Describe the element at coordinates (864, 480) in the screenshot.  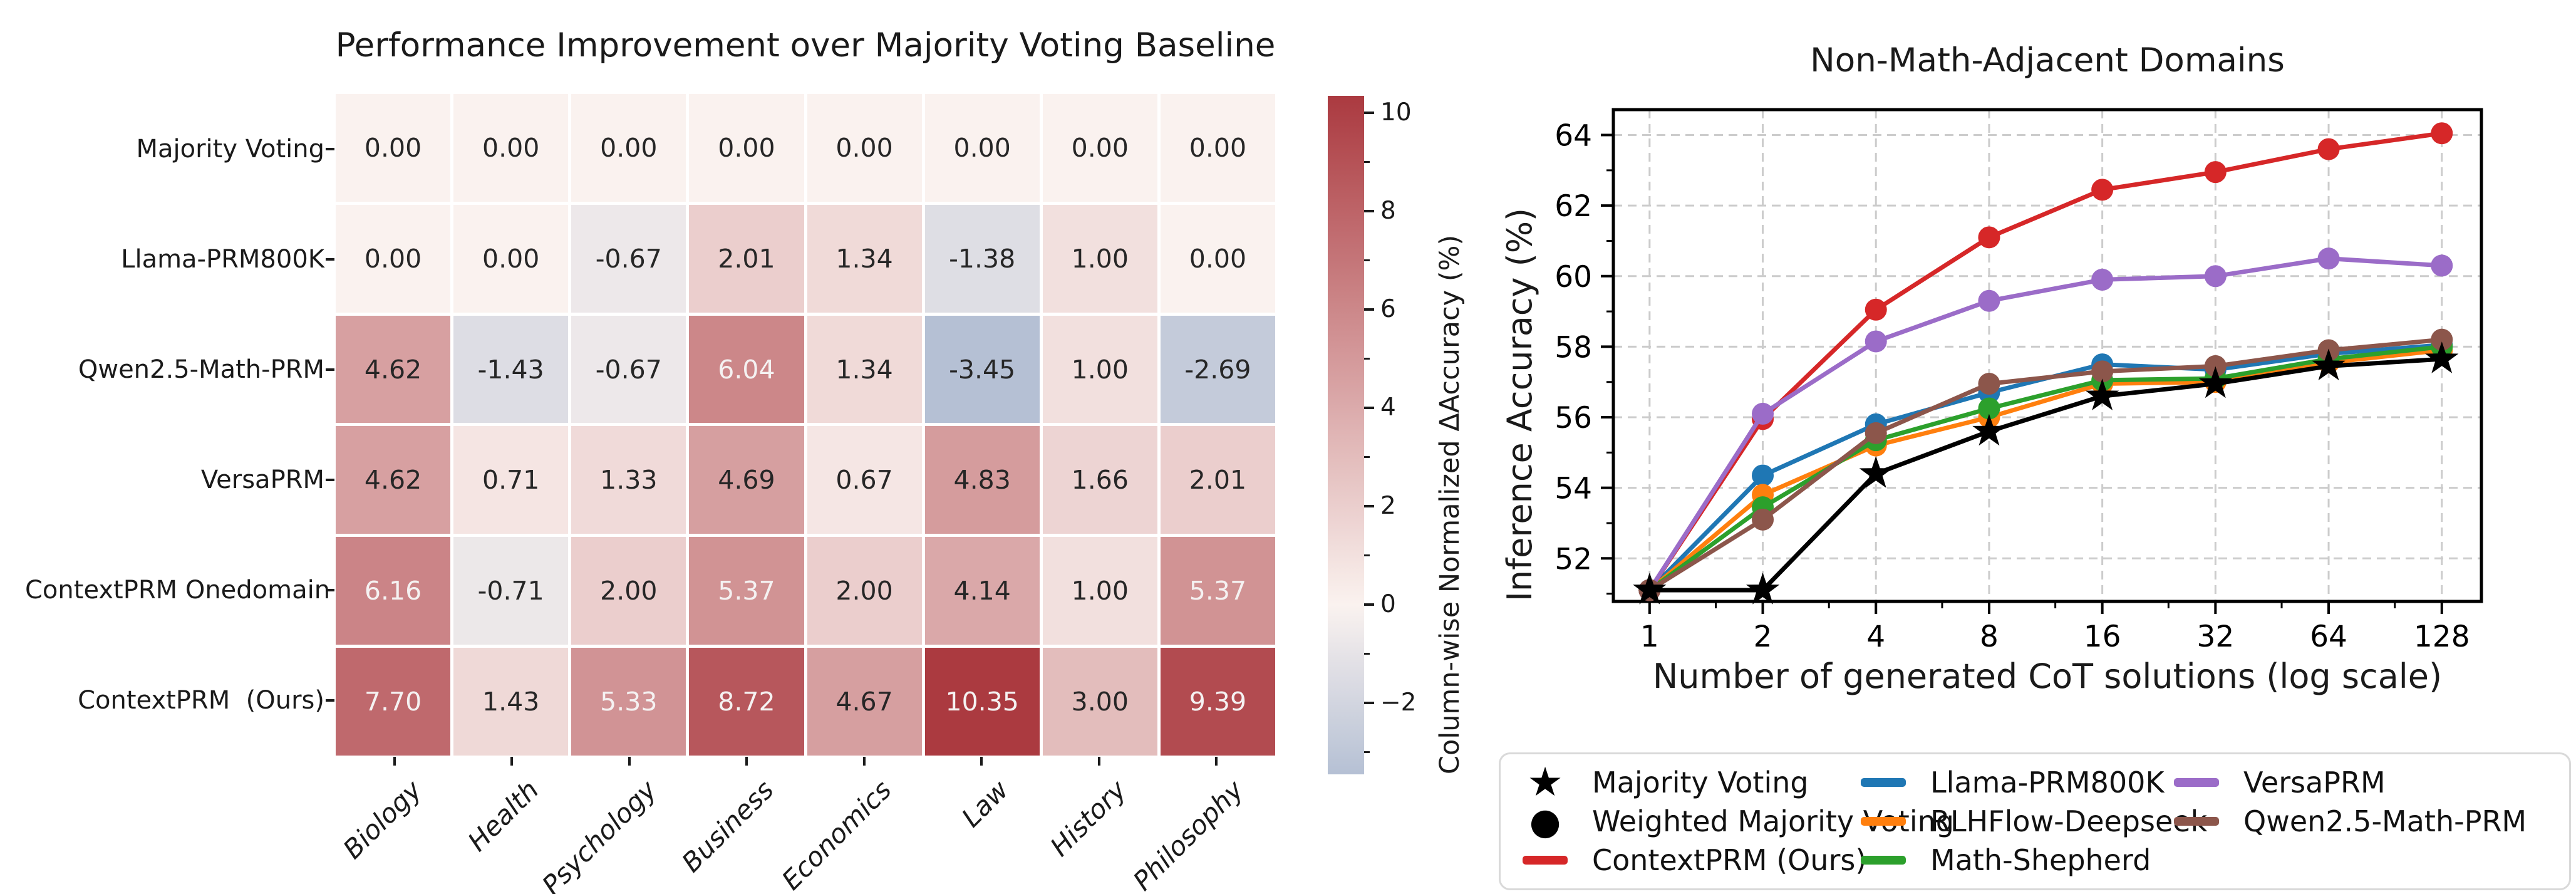
I see `heatmap-cell: 0.67` at that location.